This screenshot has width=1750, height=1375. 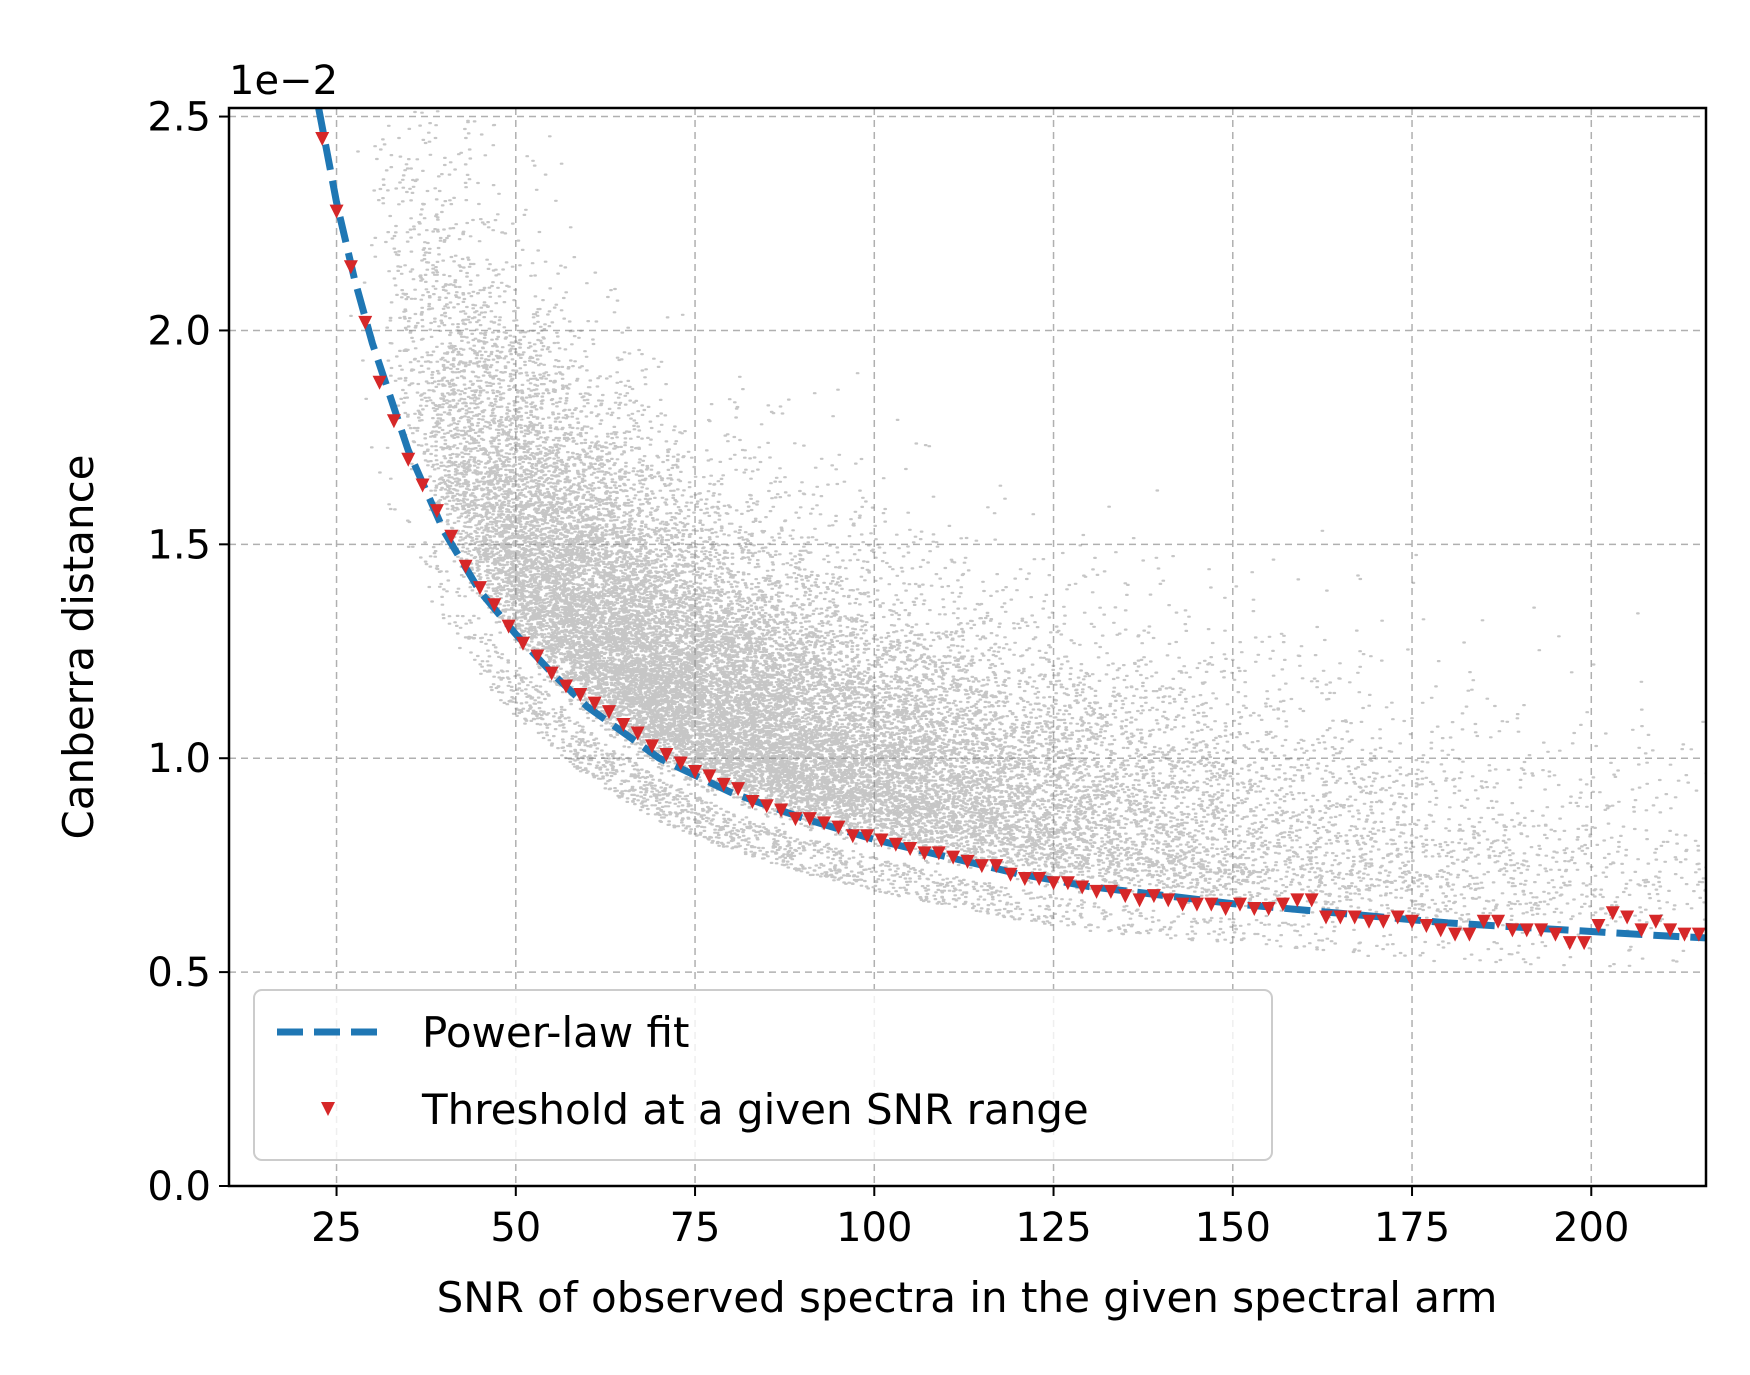 I want to click on y-tick-label: 2.0, so click(x=179, y=331).